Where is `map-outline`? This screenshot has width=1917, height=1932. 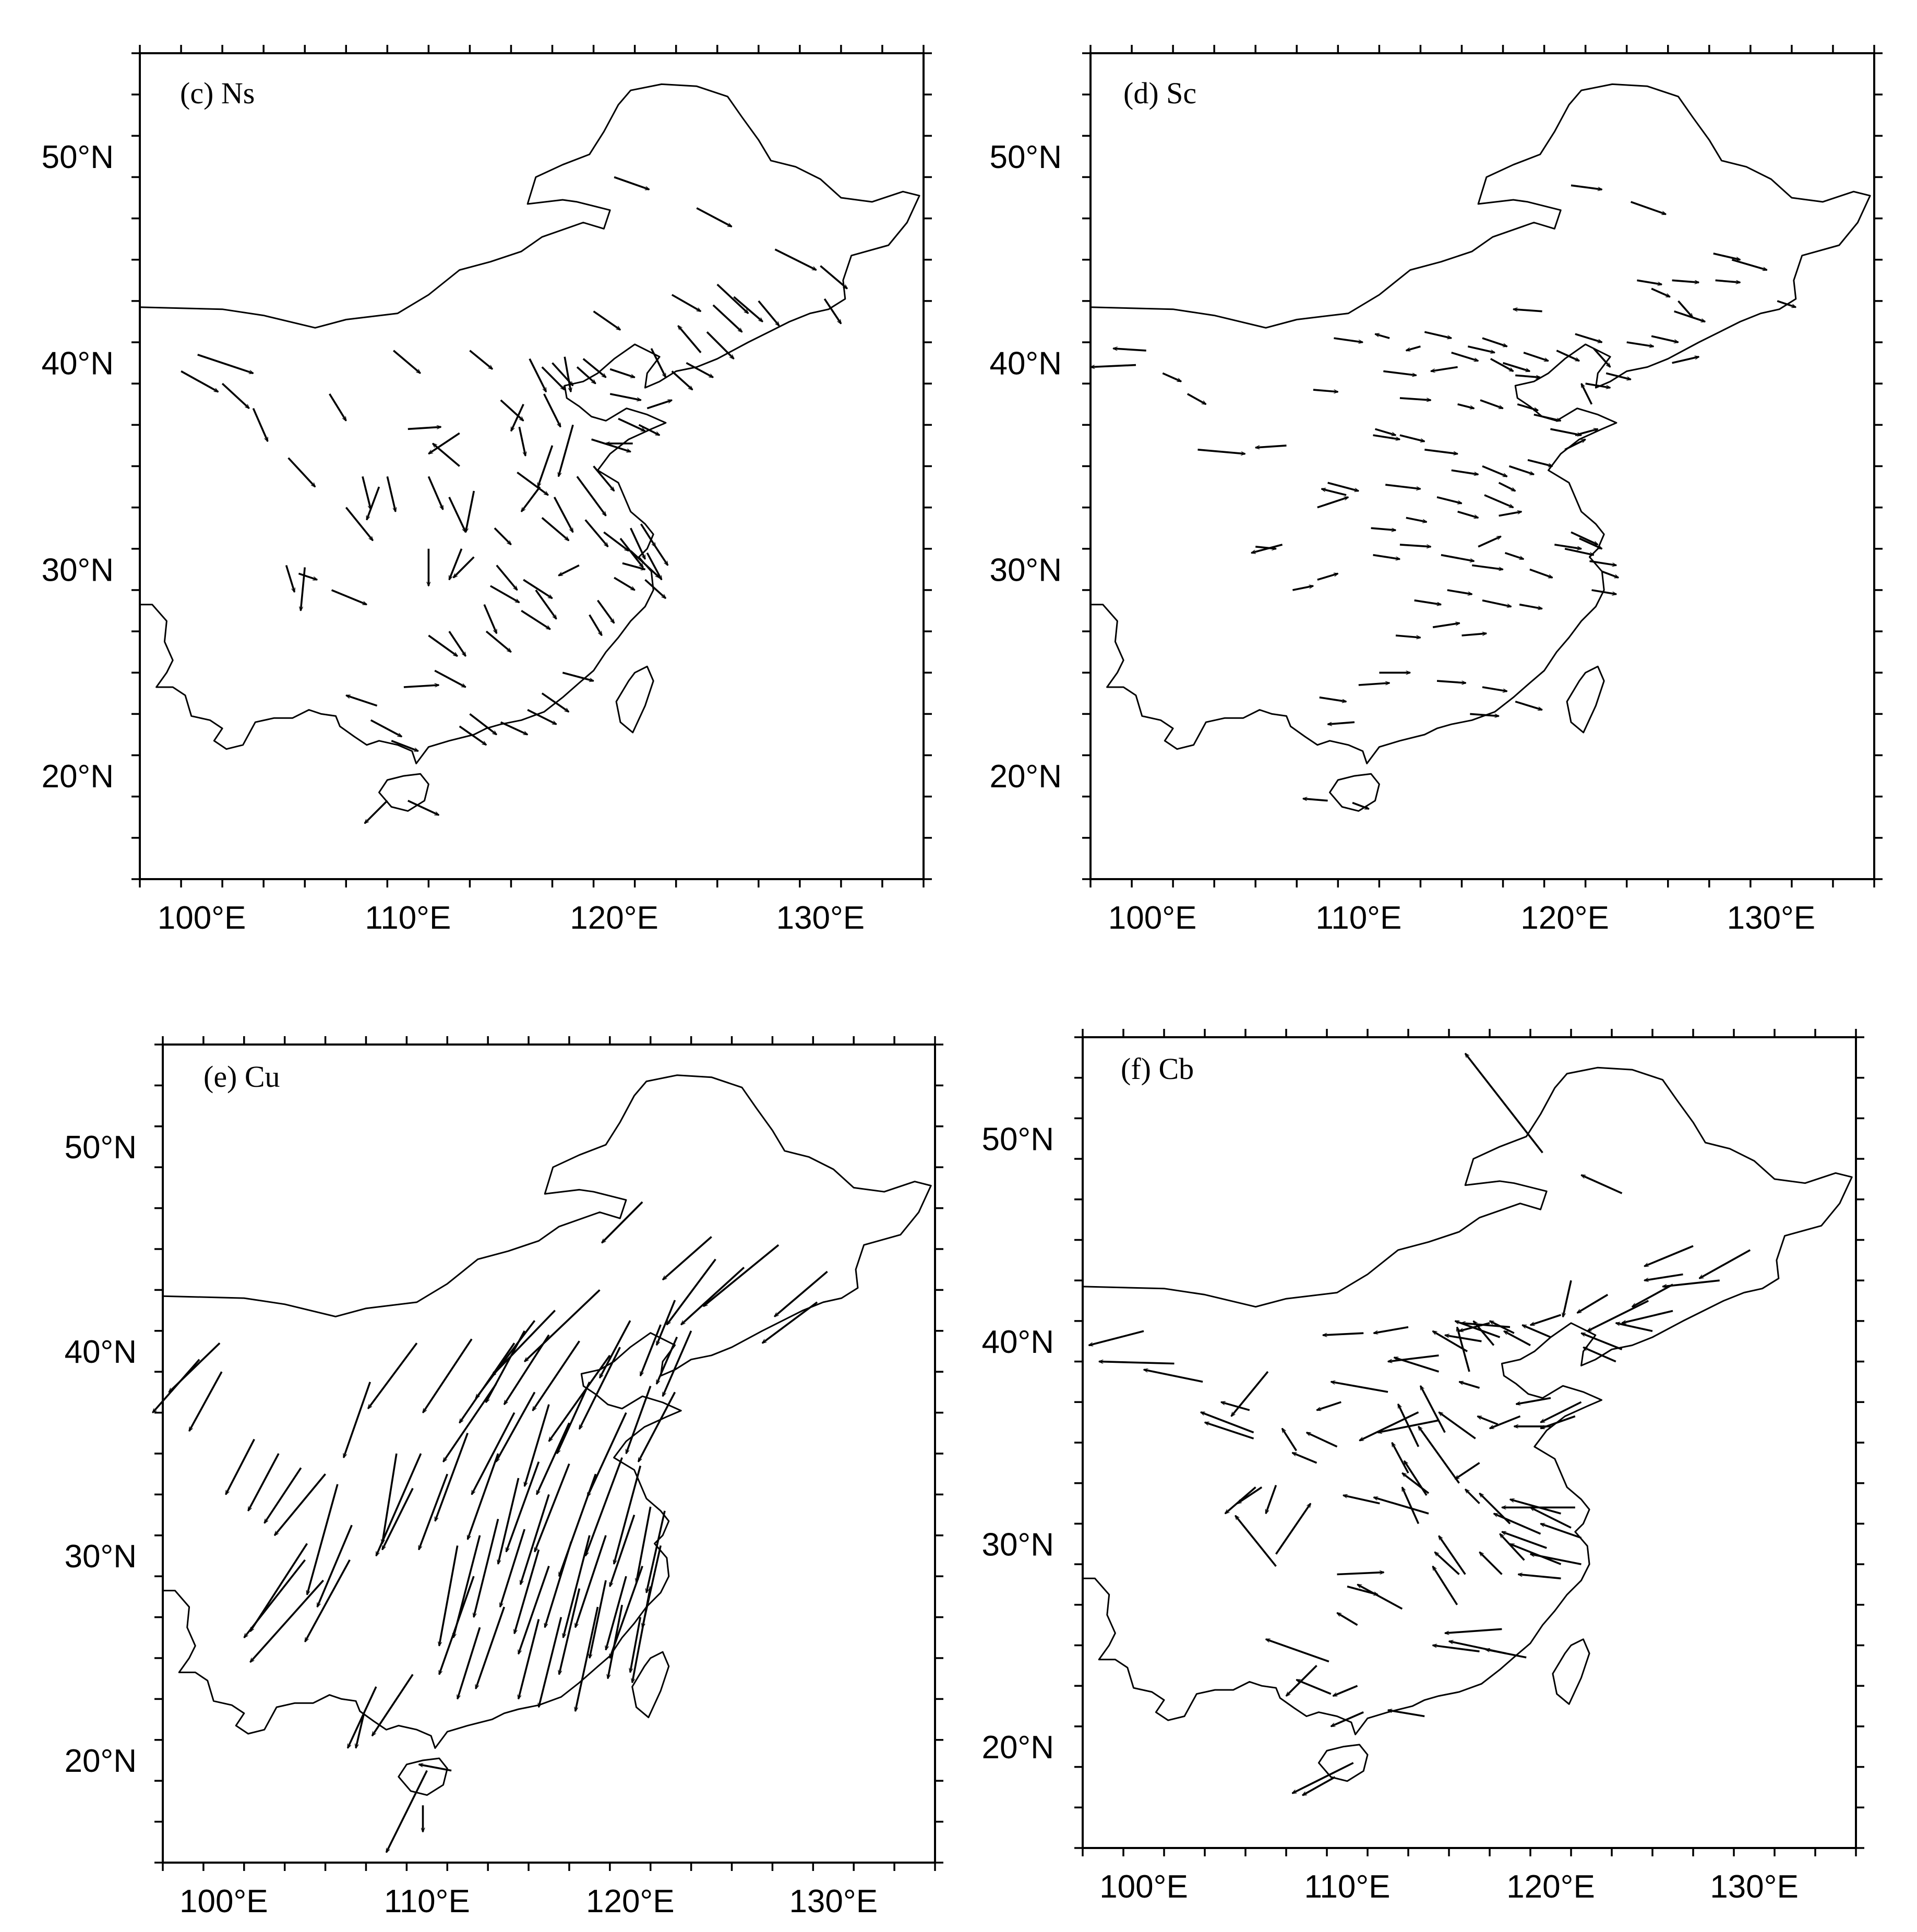 map-outline is located at coordinates (1480, 423).